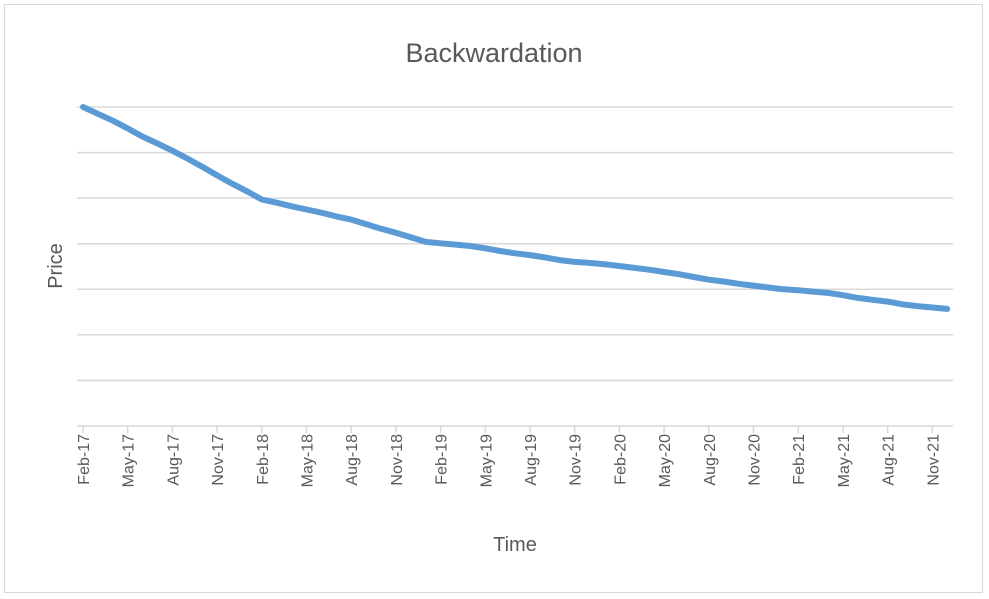 The width and height of the screenshot is (989, 599). Describe the element at coordinates (665, 460) in the screenshot. I see `x-tick-label: May-20` at that location.